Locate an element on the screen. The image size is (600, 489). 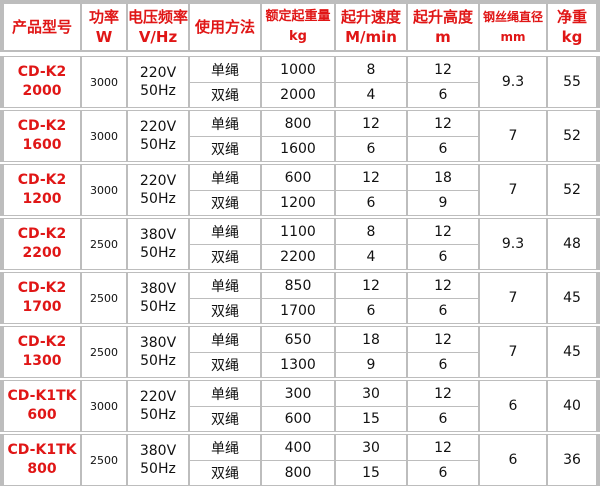
voltage-cell: 380V 50Hz is located at coordinates (158, 460).